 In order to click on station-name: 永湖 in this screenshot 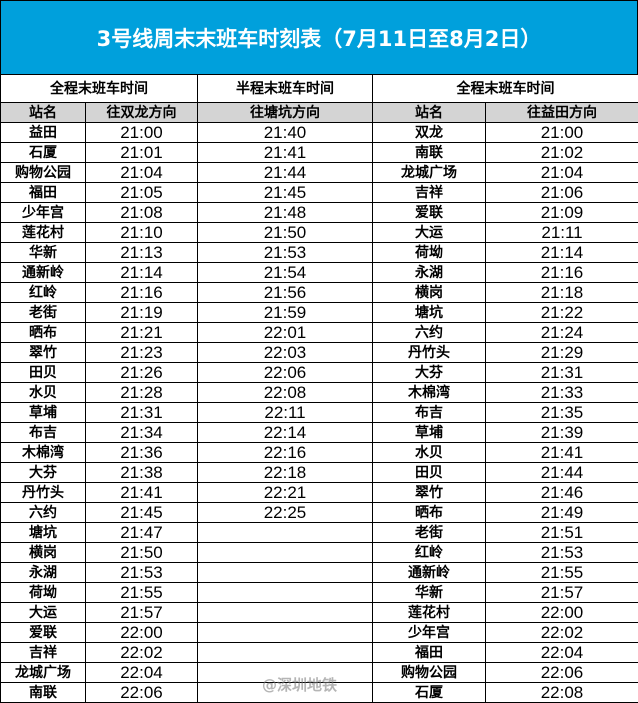, I will do `click(43, 572)`.